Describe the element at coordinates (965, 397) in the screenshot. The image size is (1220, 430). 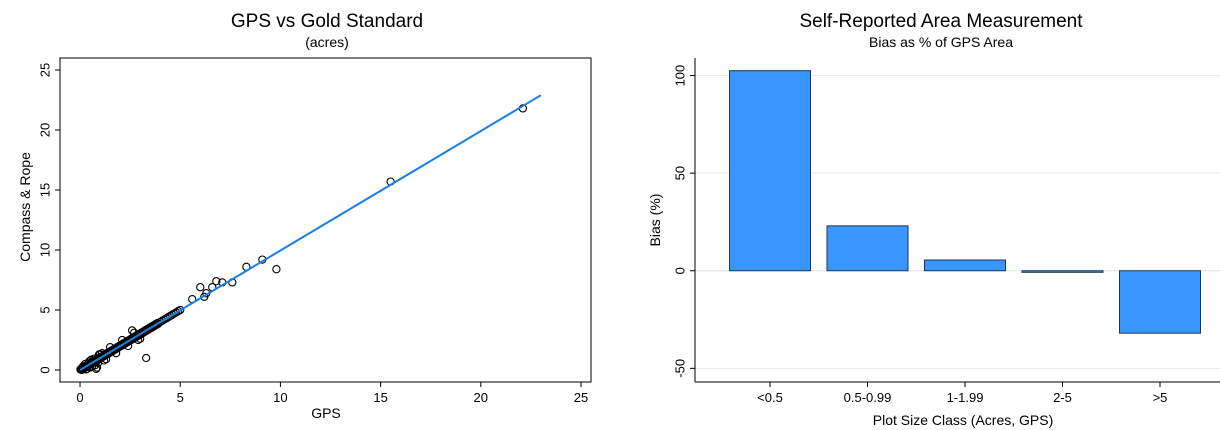
I see `x-tick-label: 1-1.99` at that location.